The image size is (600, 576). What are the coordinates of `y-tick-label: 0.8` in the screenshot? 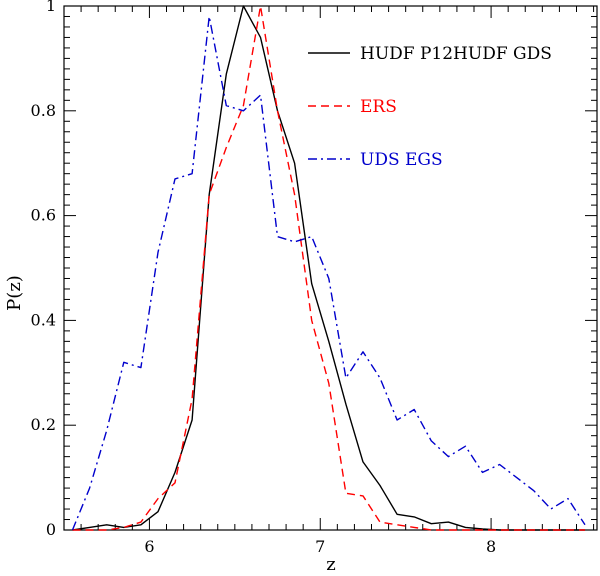 It's located at (43, 110).